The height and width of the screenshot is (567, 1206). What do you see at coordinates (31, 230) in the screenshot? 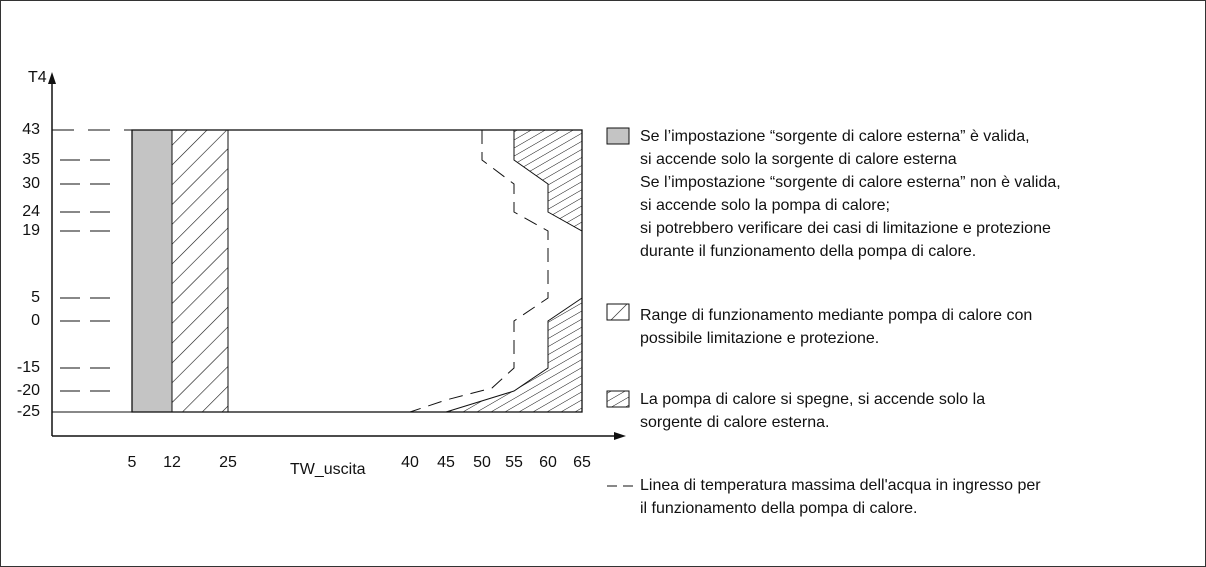
I see `y-tick-label: 19` at bounding box center [31, 230].